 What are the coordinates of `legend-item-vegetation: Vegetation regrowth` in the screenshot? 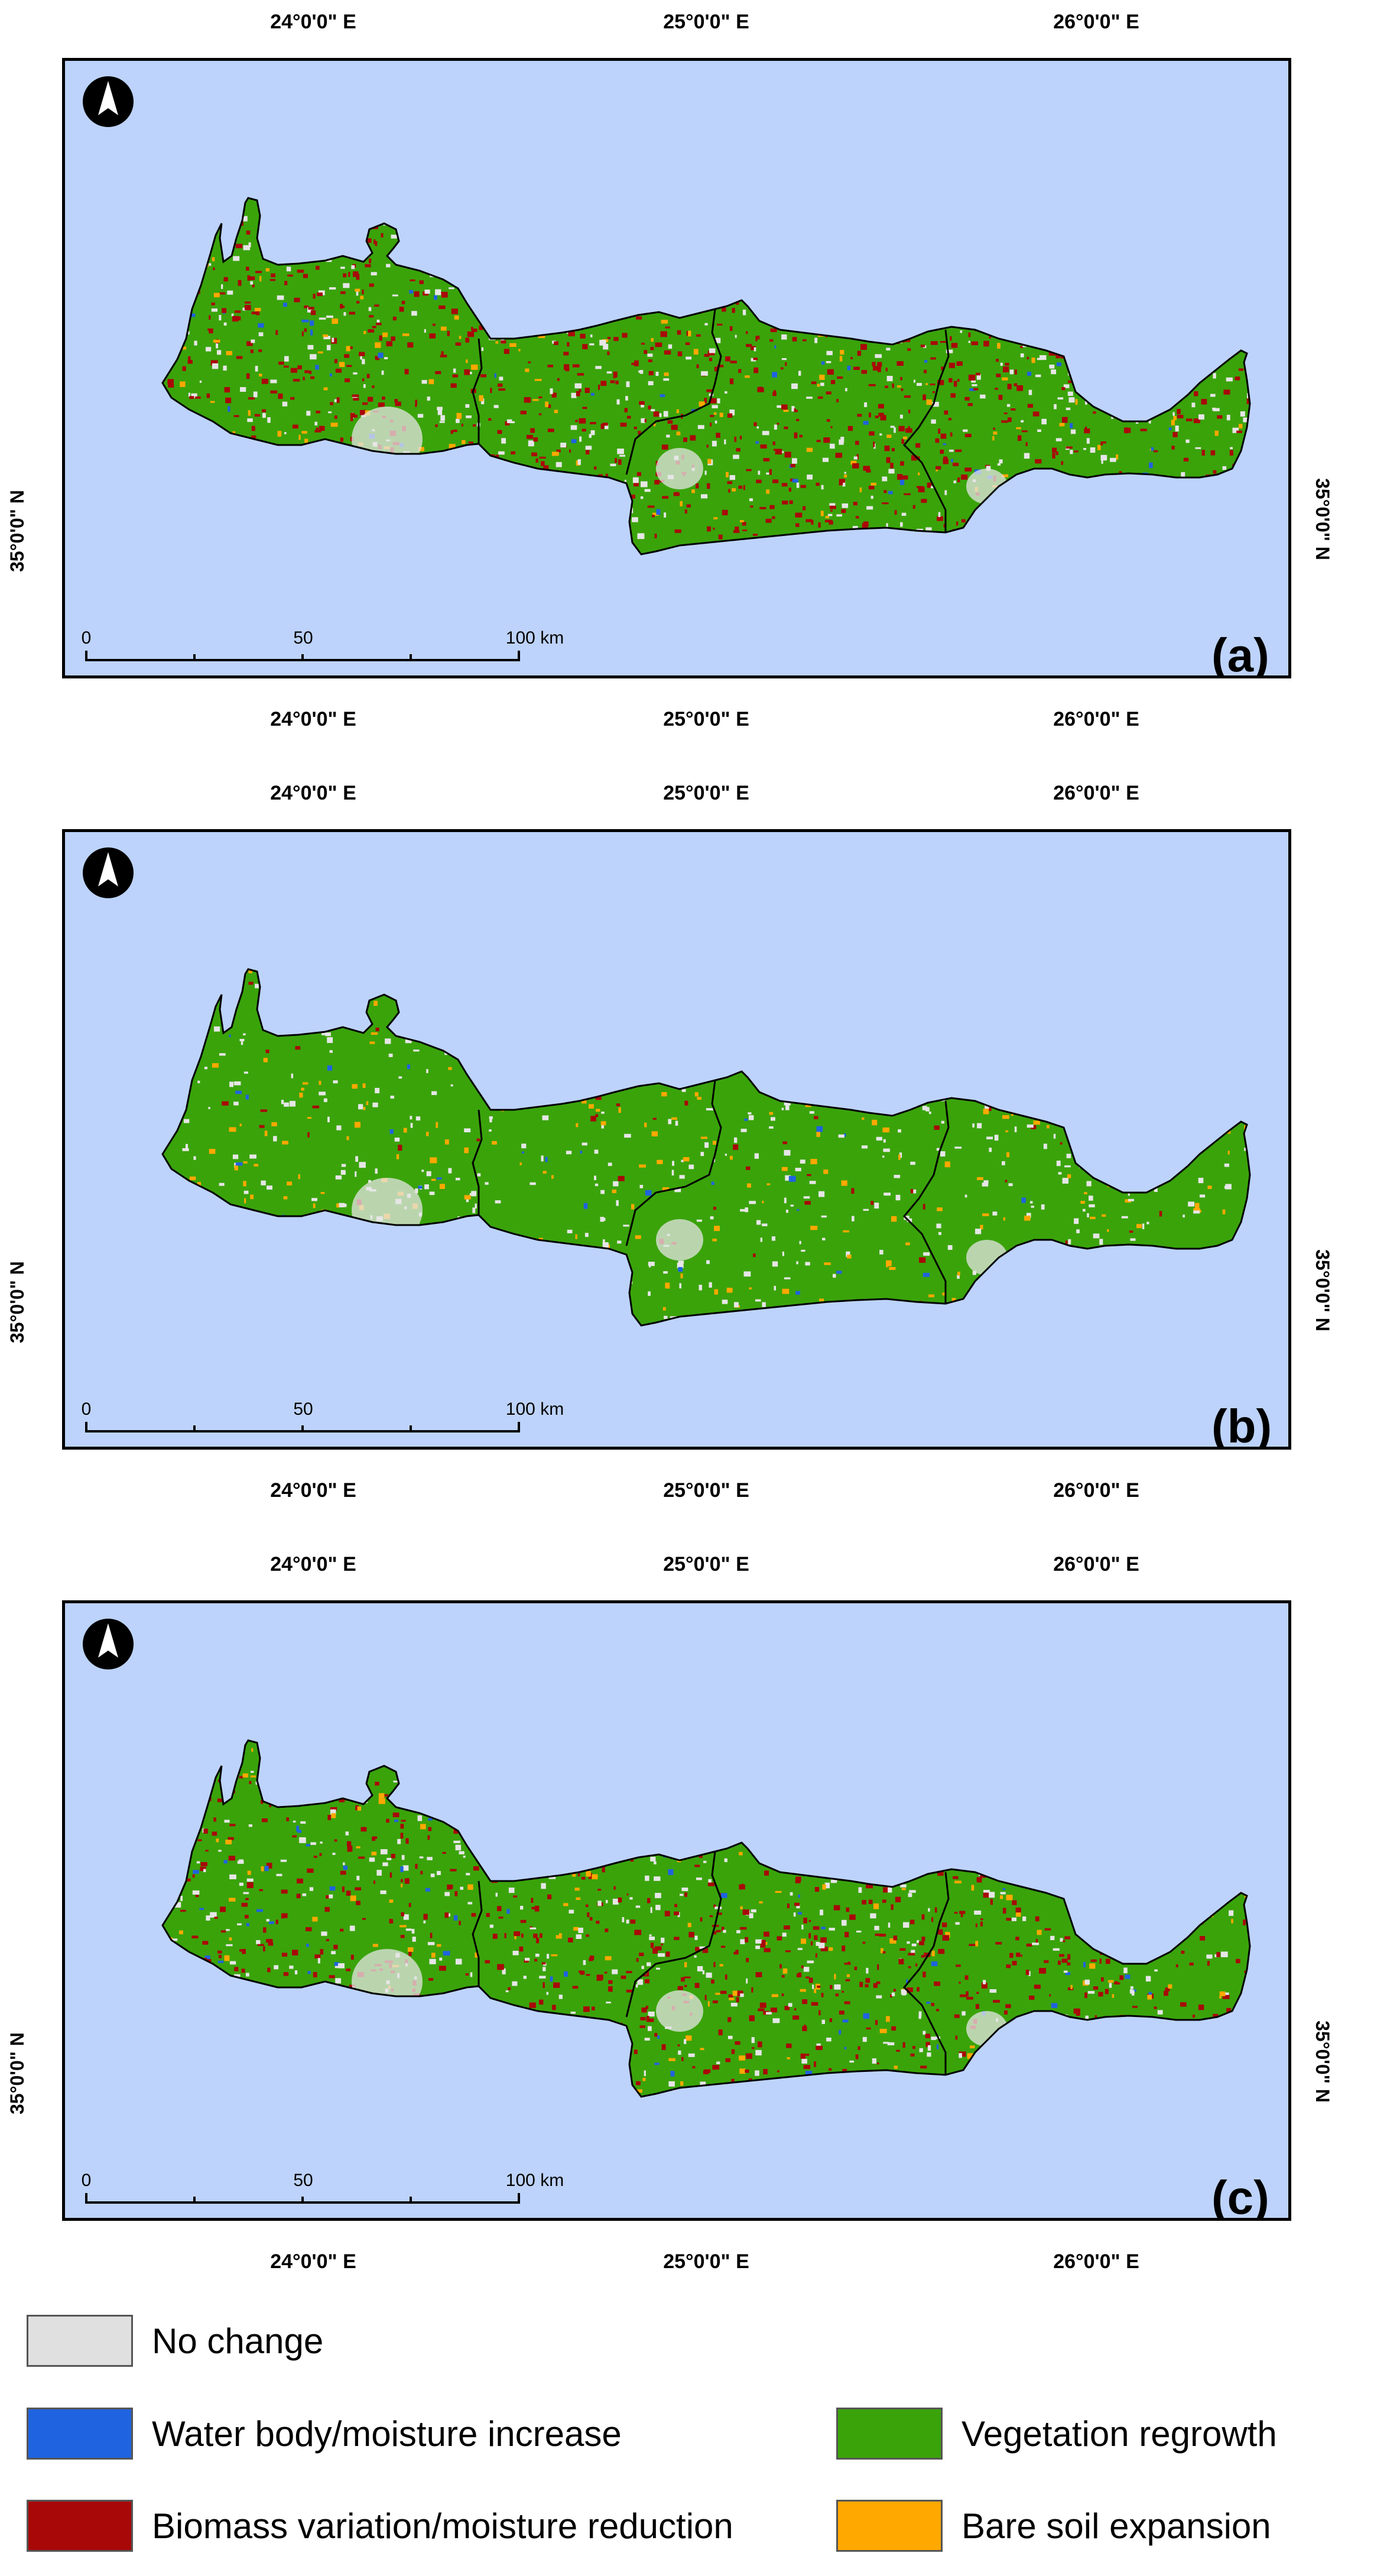 It's located at (1056, 2433).